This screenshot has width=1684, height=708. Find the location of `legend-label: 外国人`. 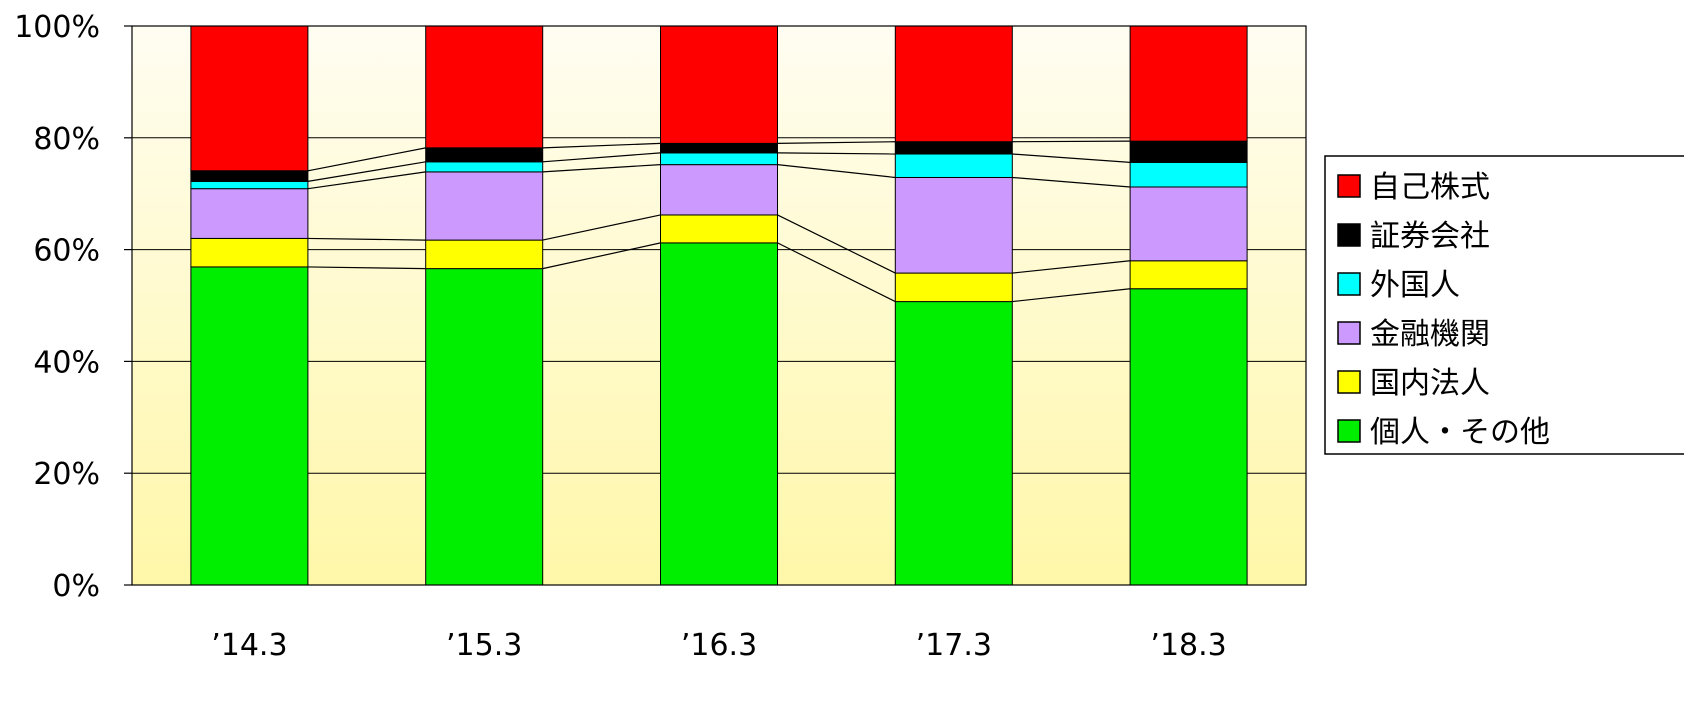

legend-label: 外国人 is located at coordinates (1415, 285).